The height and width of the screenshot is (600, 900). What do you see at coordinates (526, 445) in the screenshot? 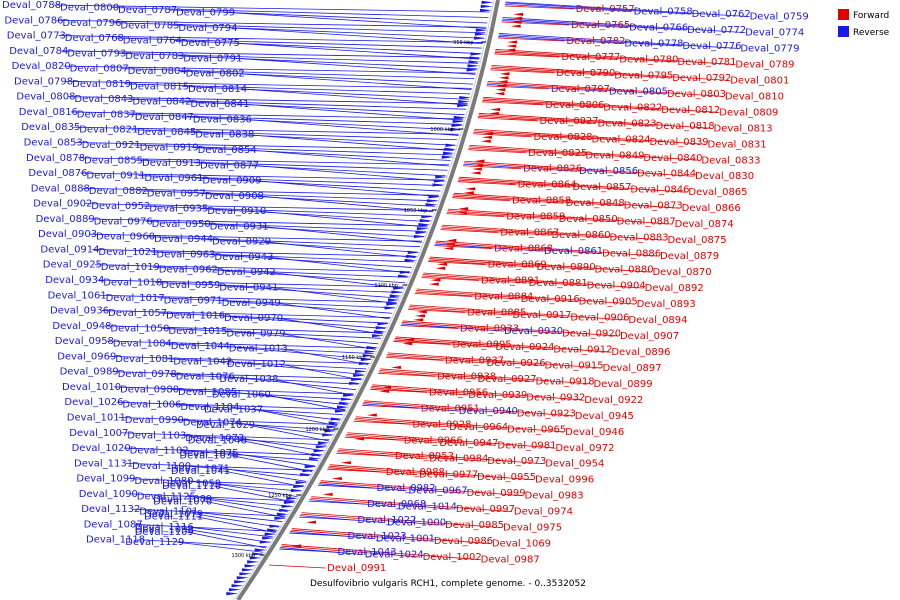
I see `gene-label: Deval_0981` at bounding box center [526, 445].